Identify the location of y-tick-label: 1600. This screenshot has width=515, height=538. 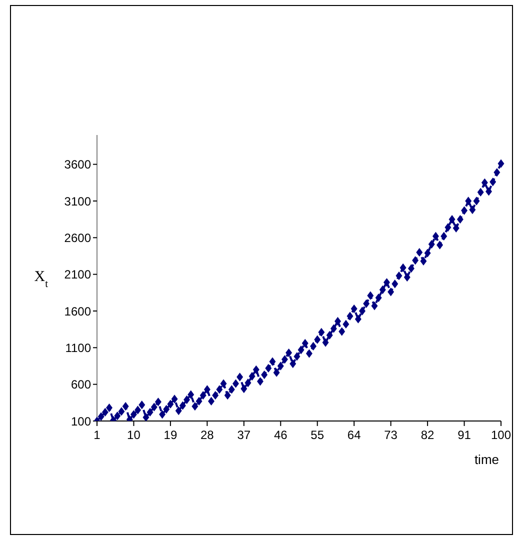
(78, 311).